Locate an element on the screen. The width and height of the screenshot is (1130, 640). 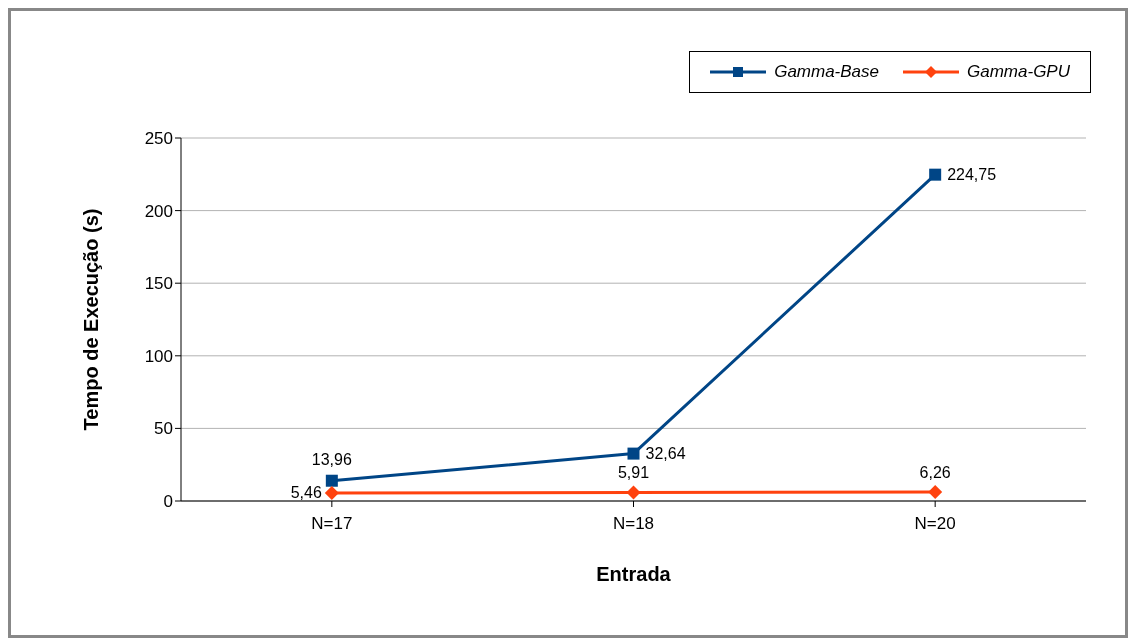
x-tick-label: N=20 is located at coordinates (935, 524).